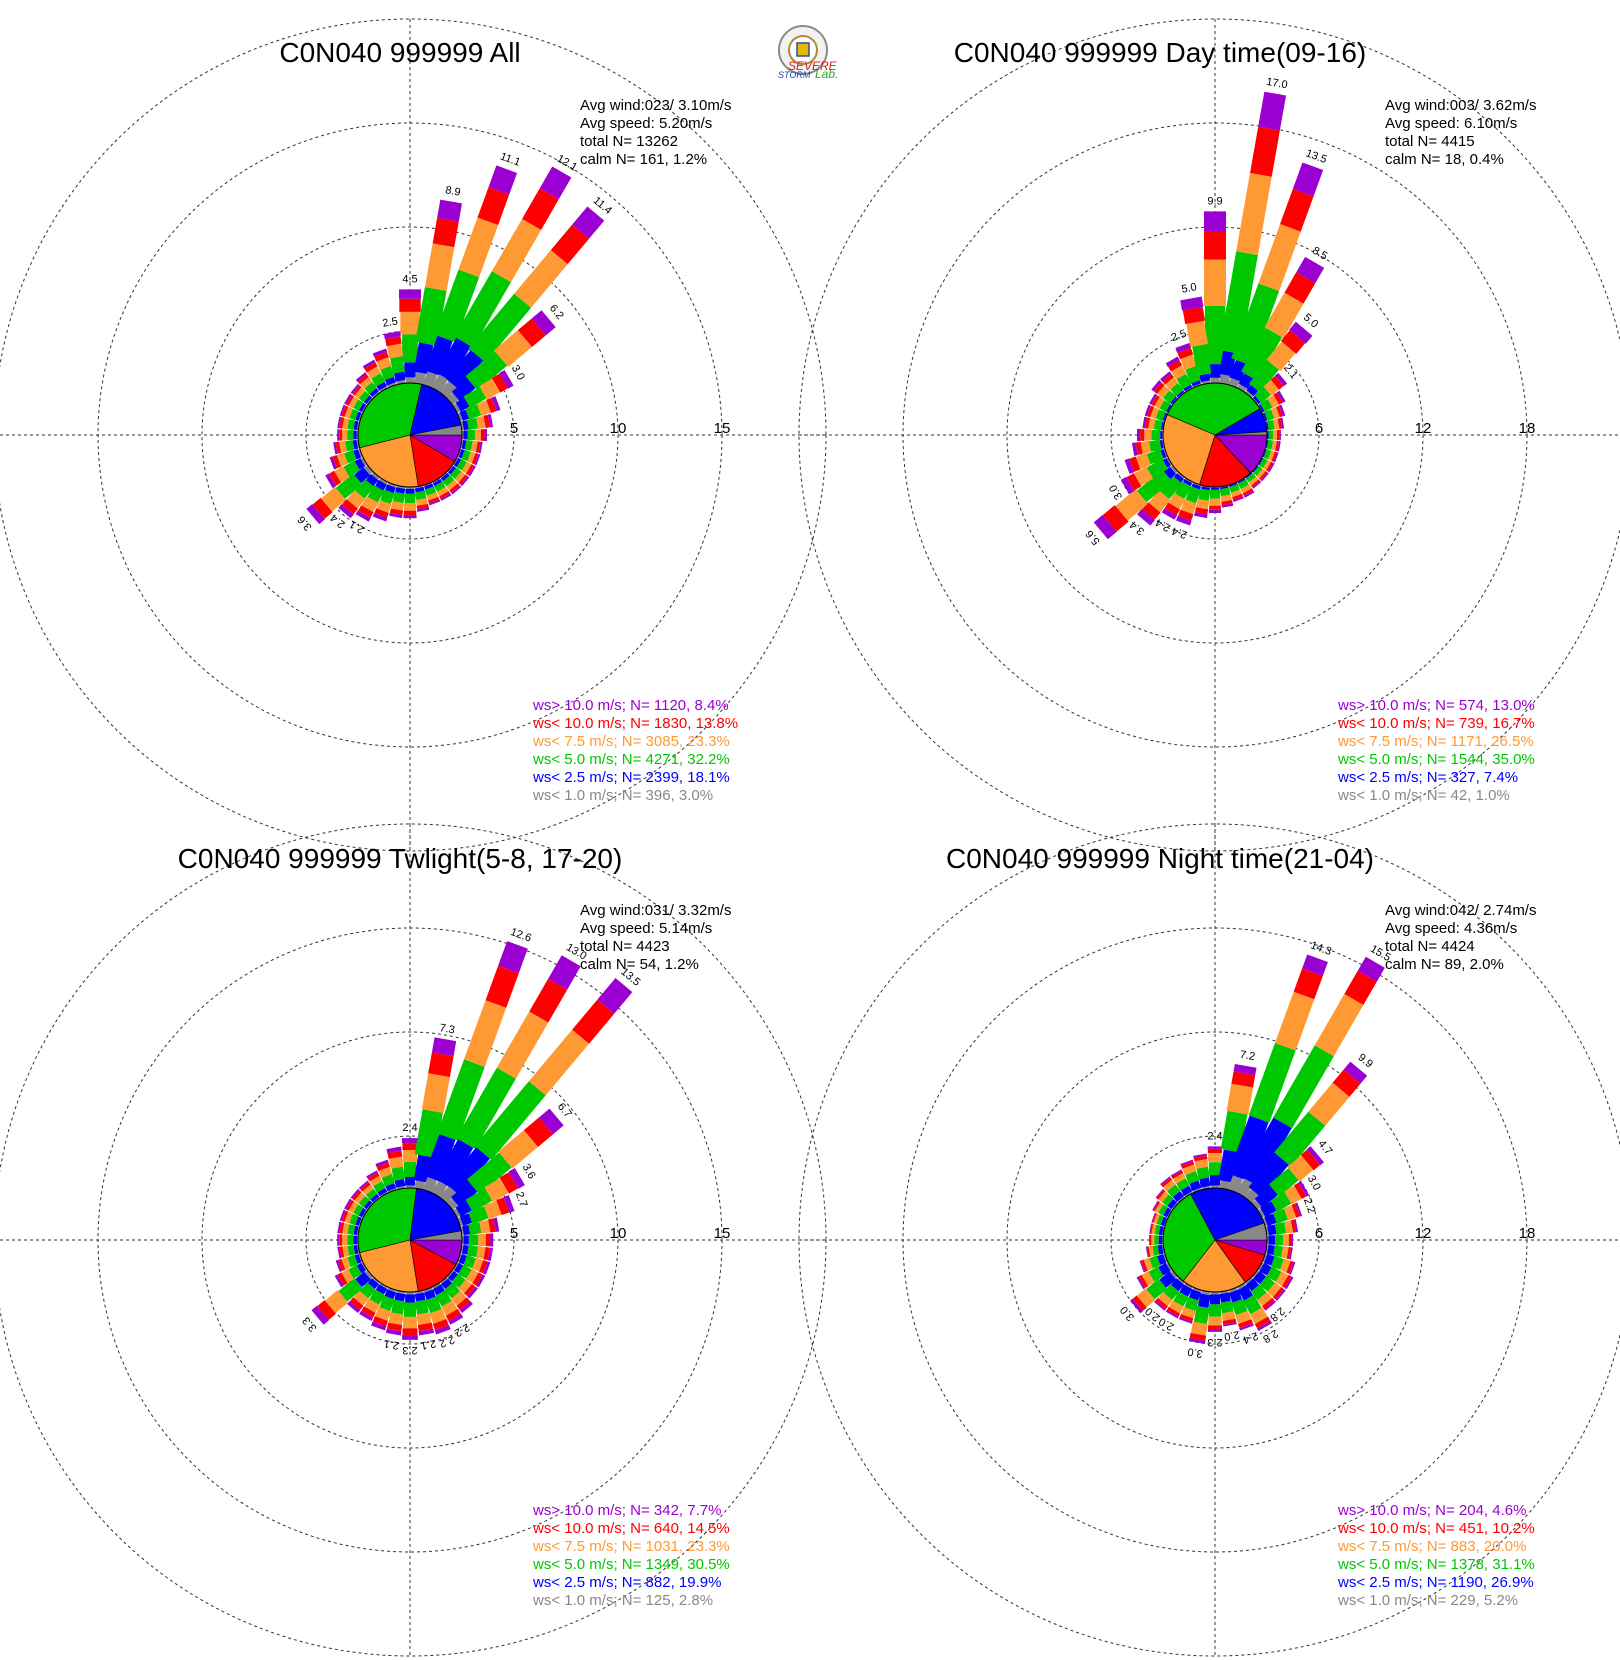  What do you see at coordinates (618, 1233) in the screenshot?
I see `ring-label: 10` at bounding box center [618, 1233].